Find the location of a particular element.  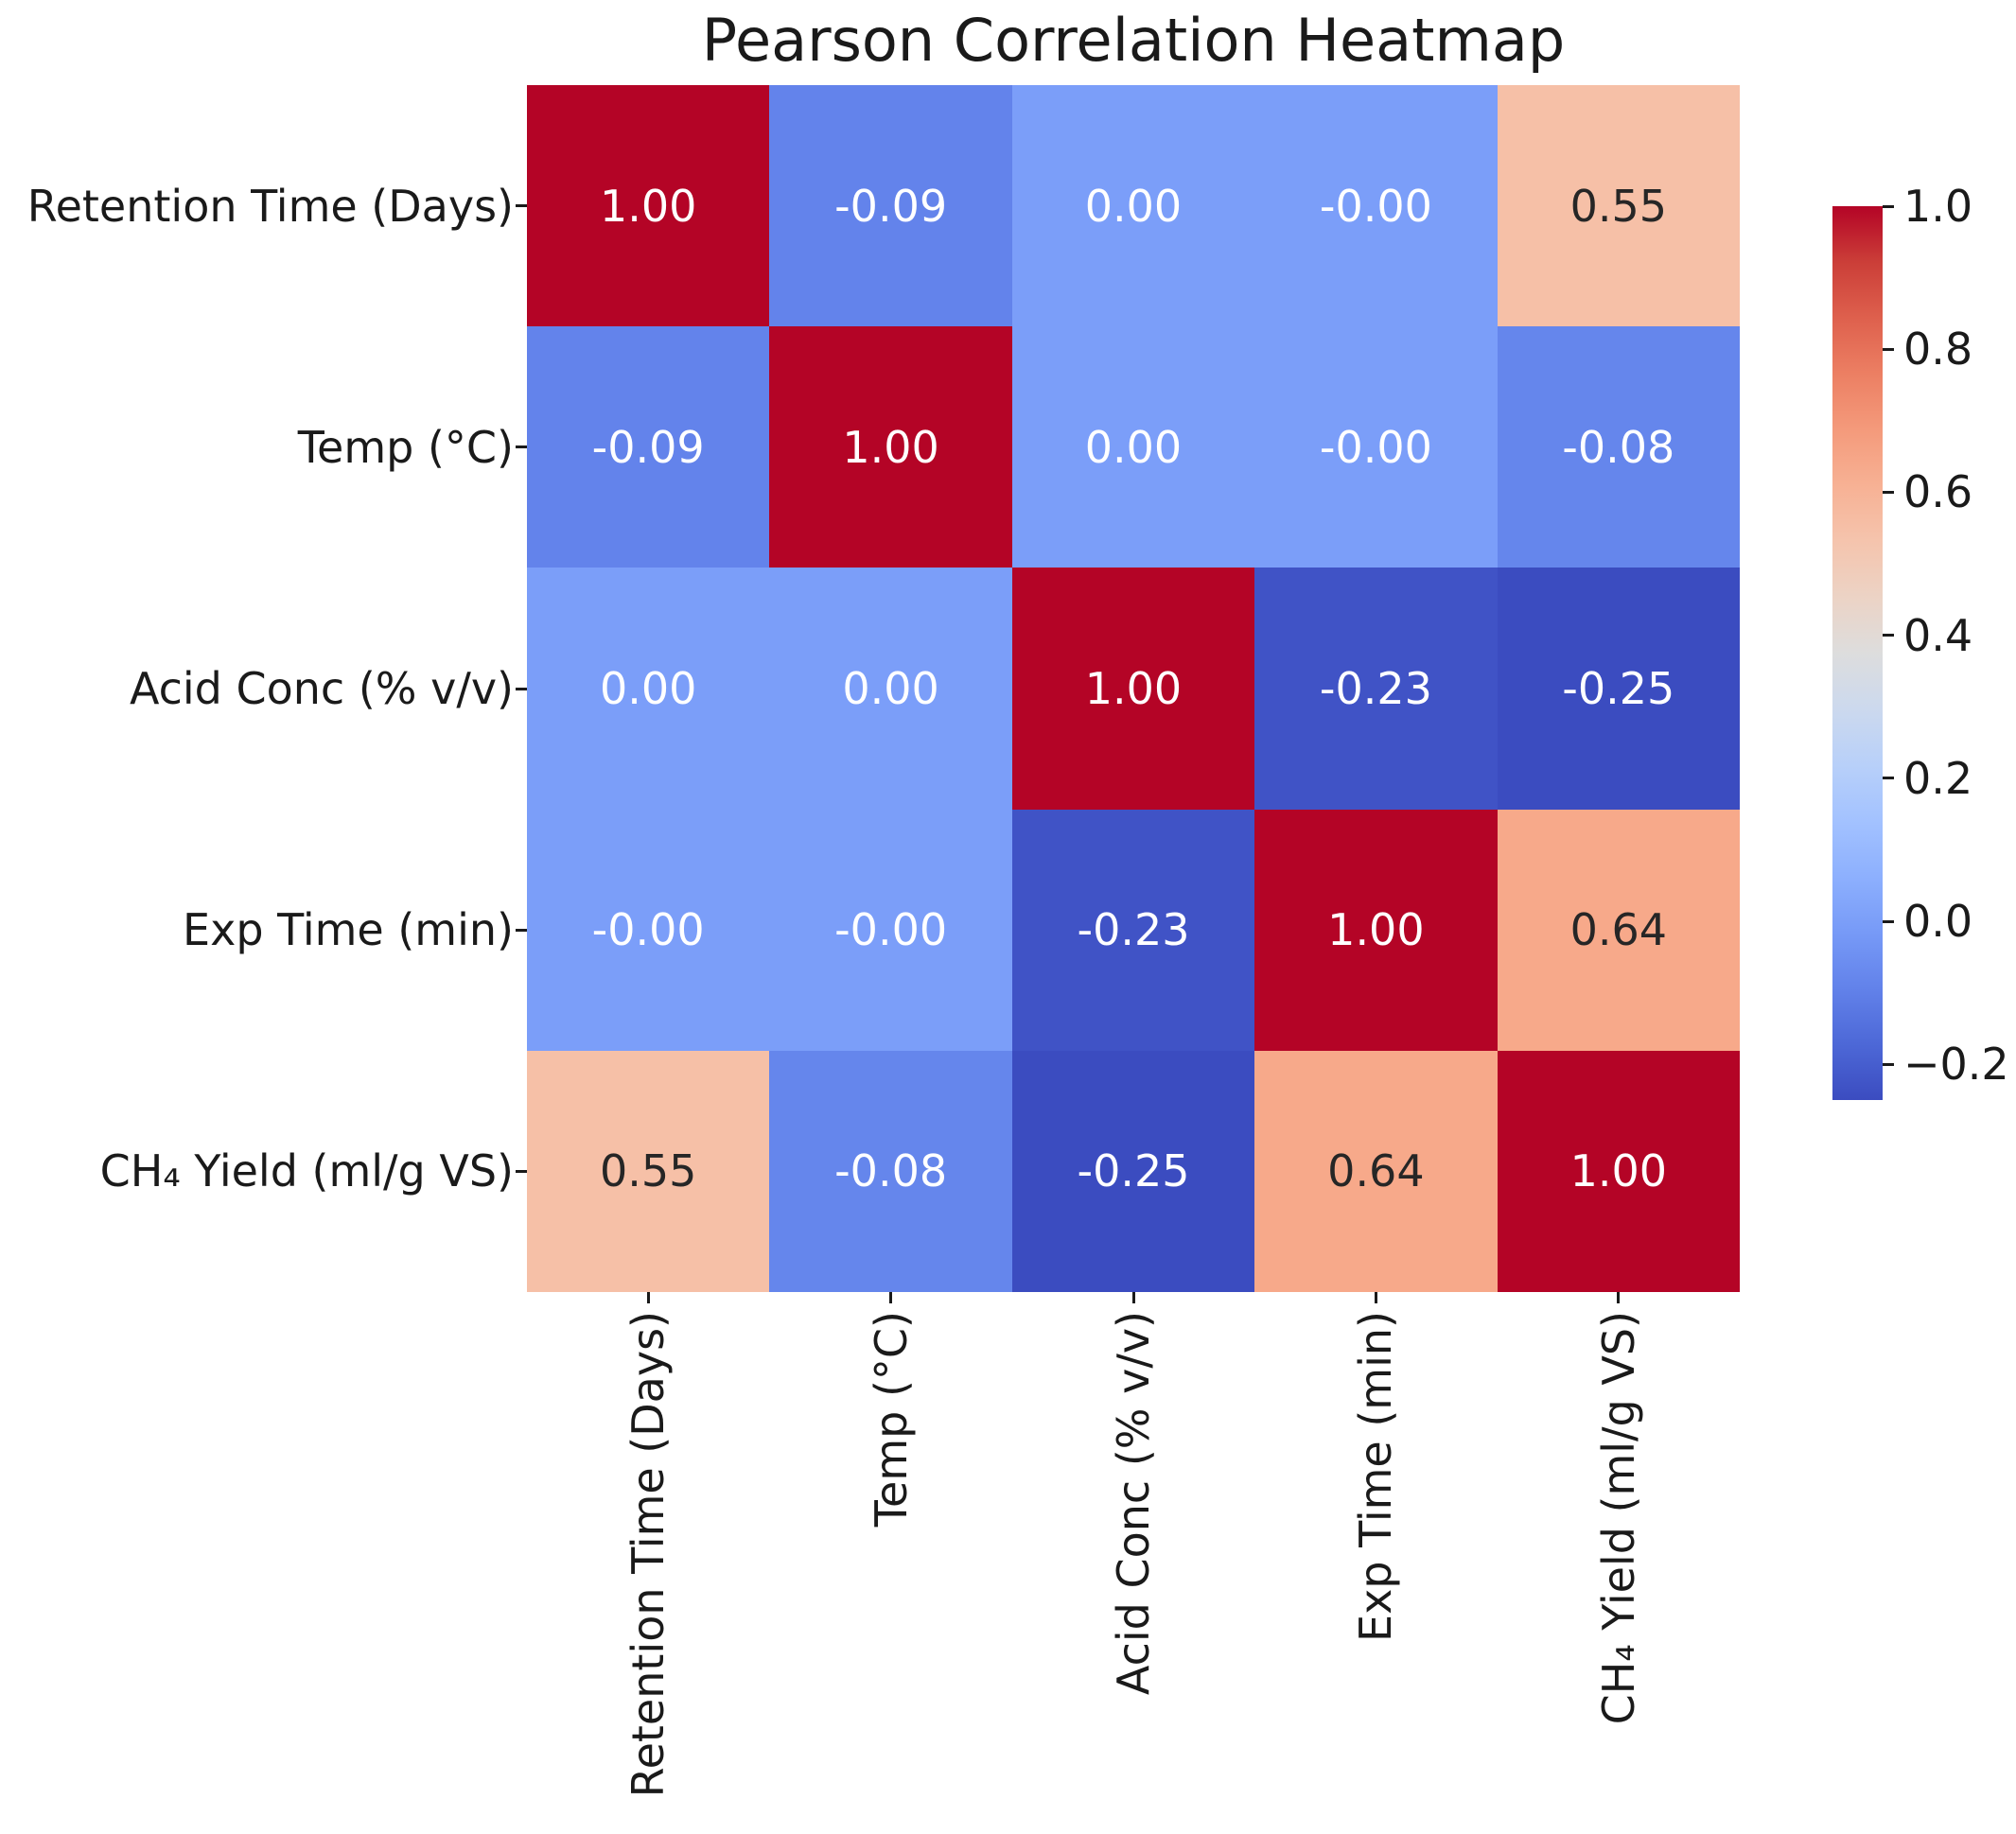

chart-title: Pearson Correlation Heatmap is located at coordinates (1133, 40).